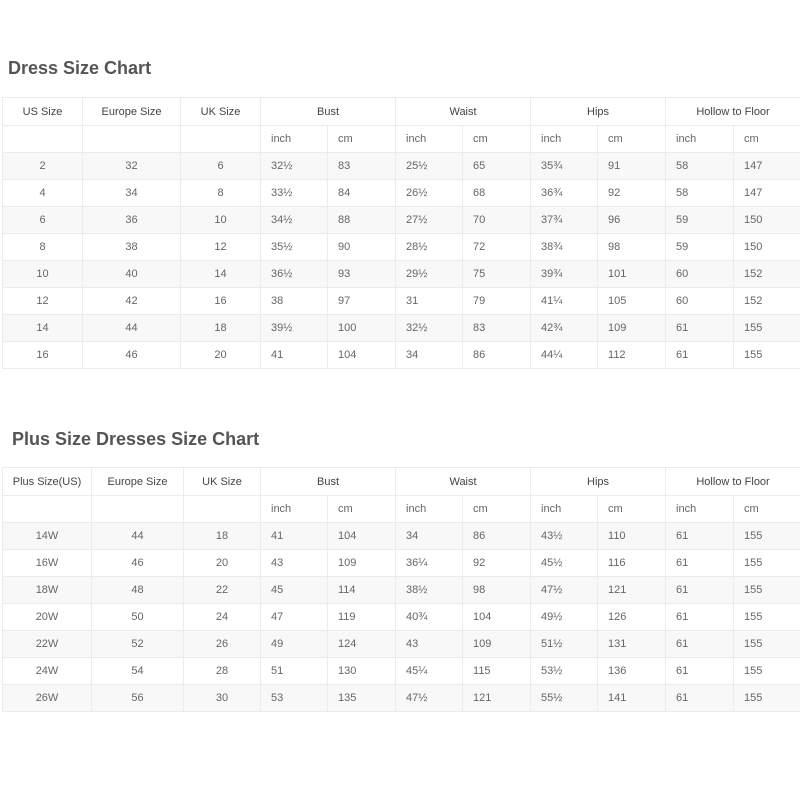 Image resolution: width=800 pixels, height=800 pixels. I want to click on table-row: 22W 52 26 49 124 43 109 51½ 131 61 155, so click(401, 644).